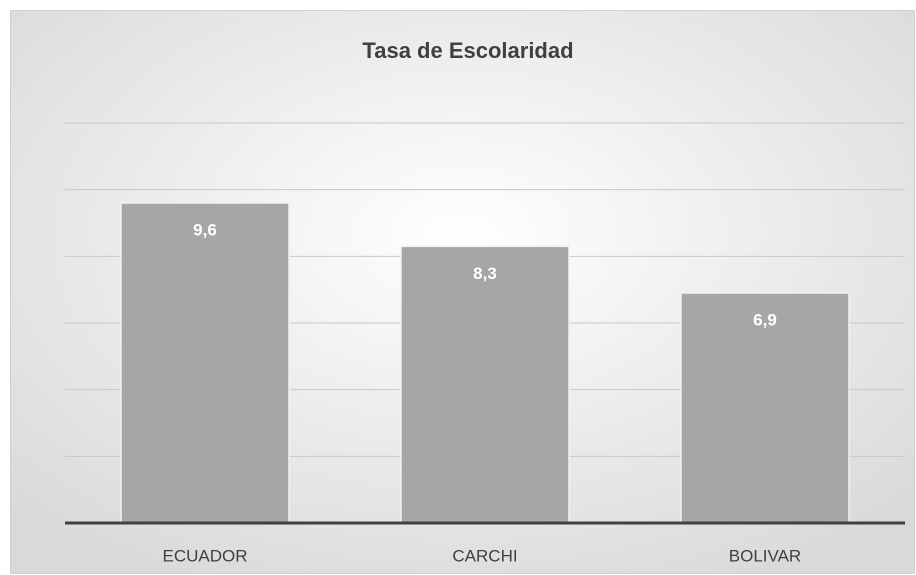 The height and width of the screenshot is (575, 916). What do you see at coordinates (484, 555) in the screenshot?
I see `x-tick-label: CARCHI` at bounding box center [484, 555].